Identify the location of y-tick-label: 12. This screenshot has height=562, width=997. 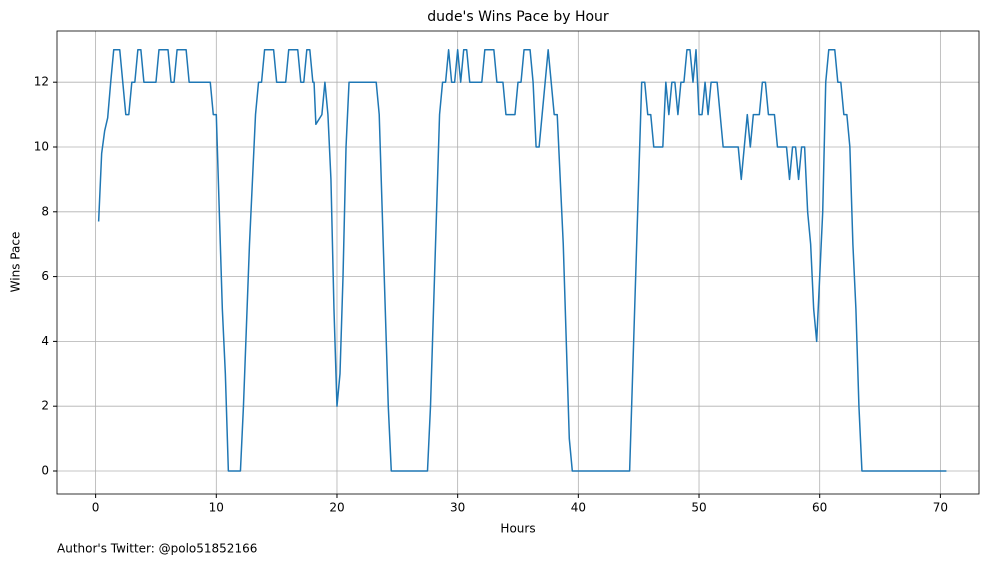
(41, 82).